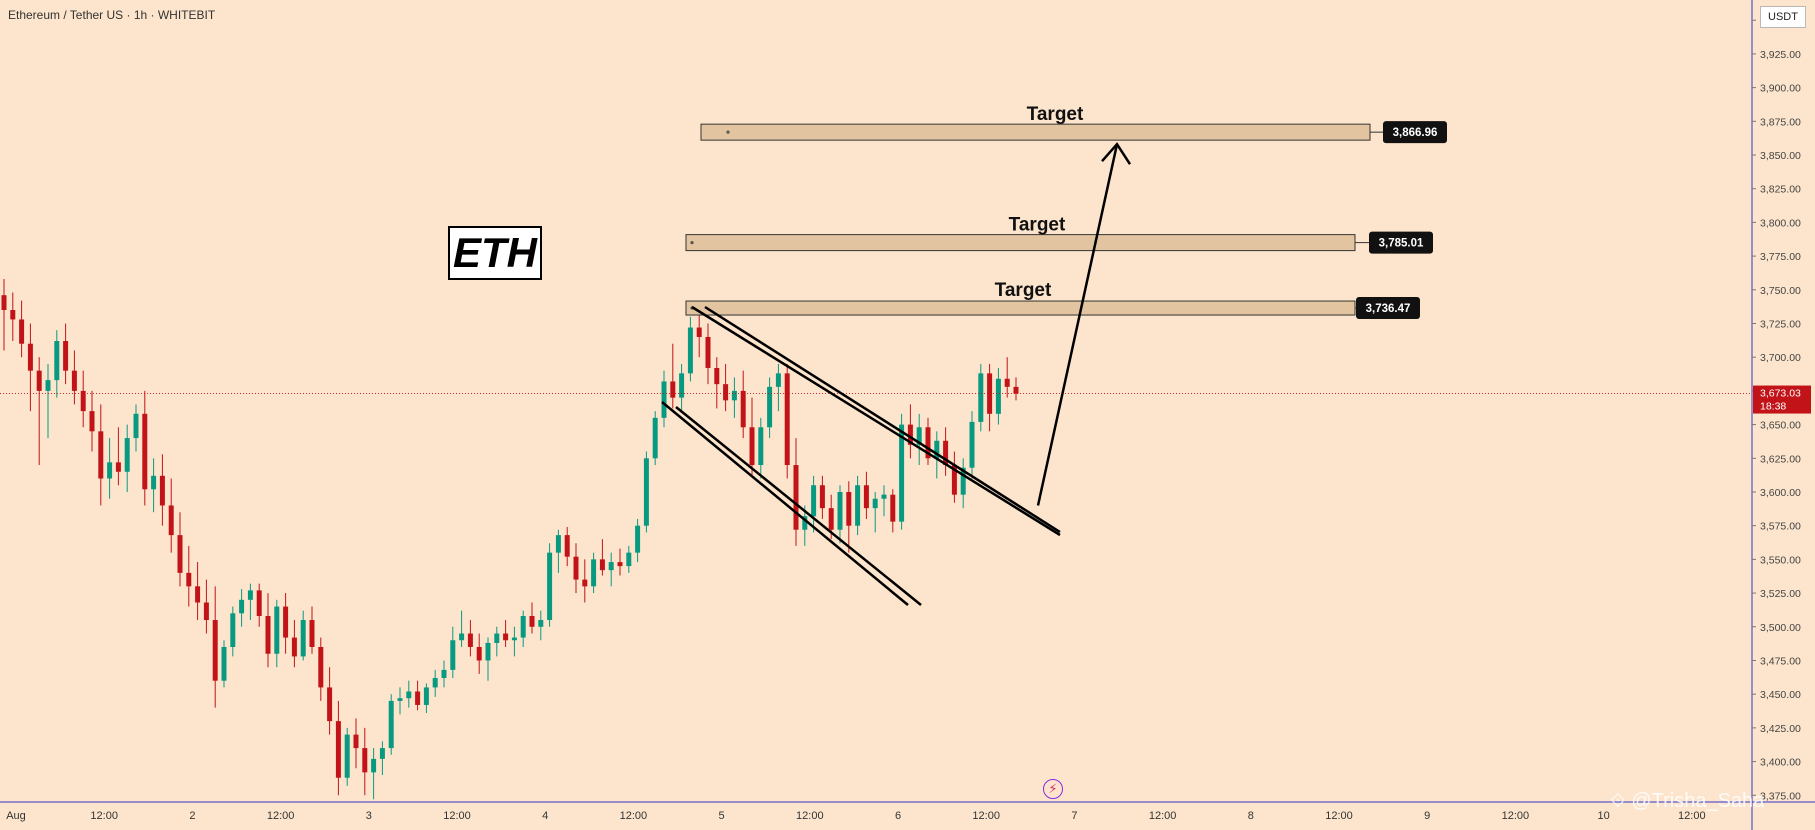 The image size is (1815, 830). Describe the element at coordinates (1603, 816) in the screenshot. I see `x-tick-label: 10` at that location.